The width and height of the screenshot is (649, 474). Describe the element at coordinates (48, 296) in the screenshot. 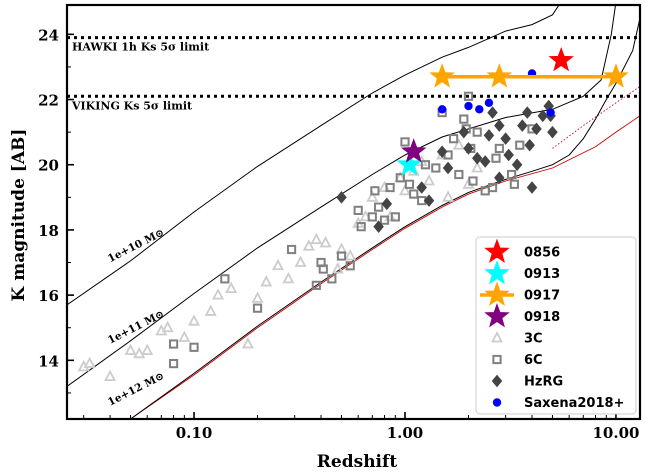

I see `y-tick-label: 16` at that location.